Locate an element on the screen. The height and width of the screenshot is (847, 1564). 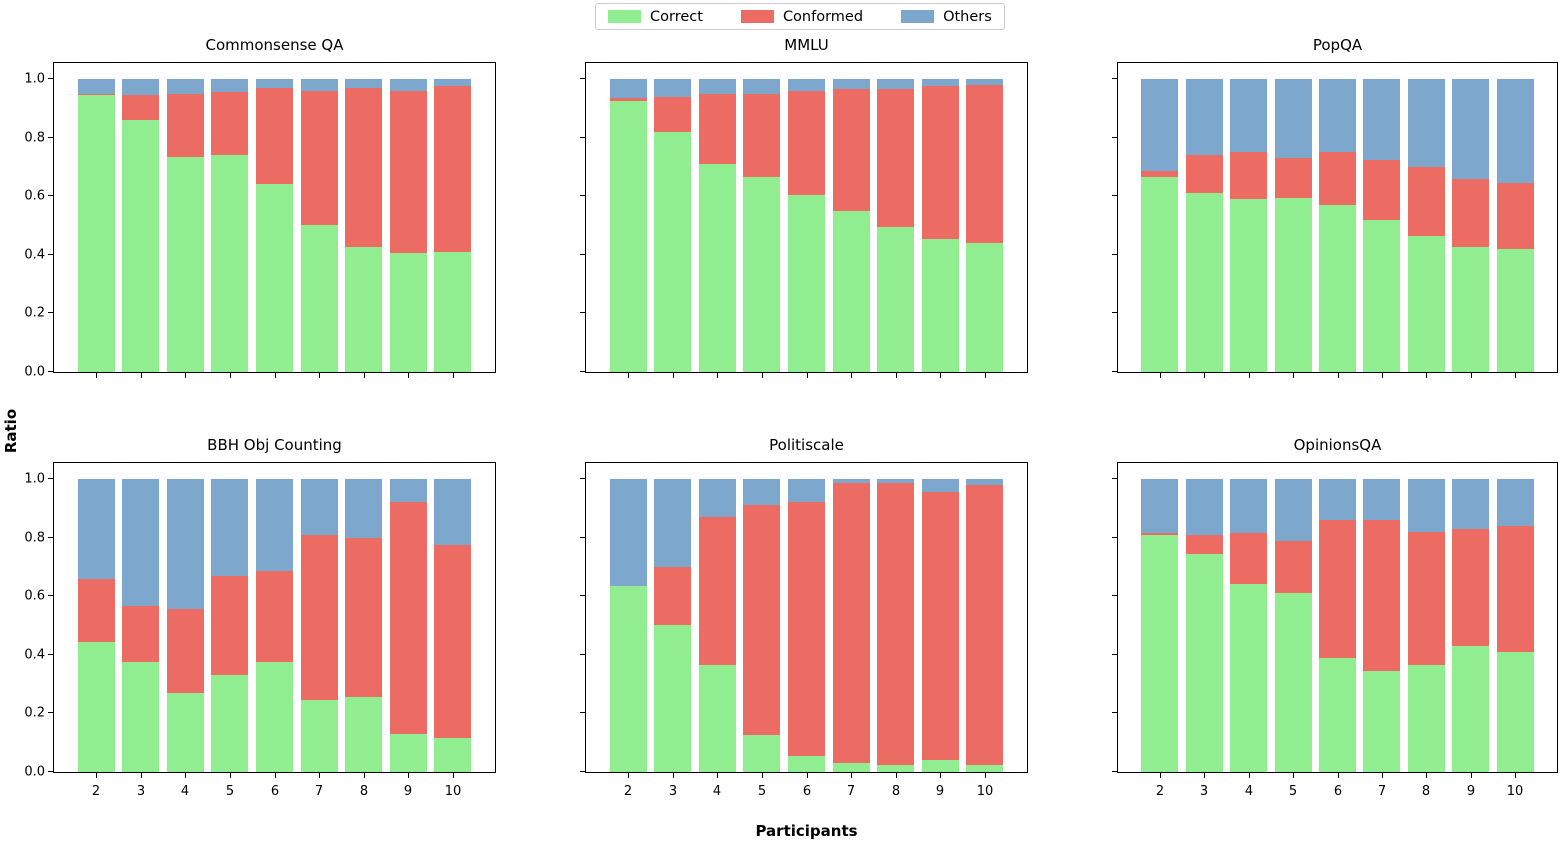
y-tick-label: 0.6 is located at coordinates (34, 196).